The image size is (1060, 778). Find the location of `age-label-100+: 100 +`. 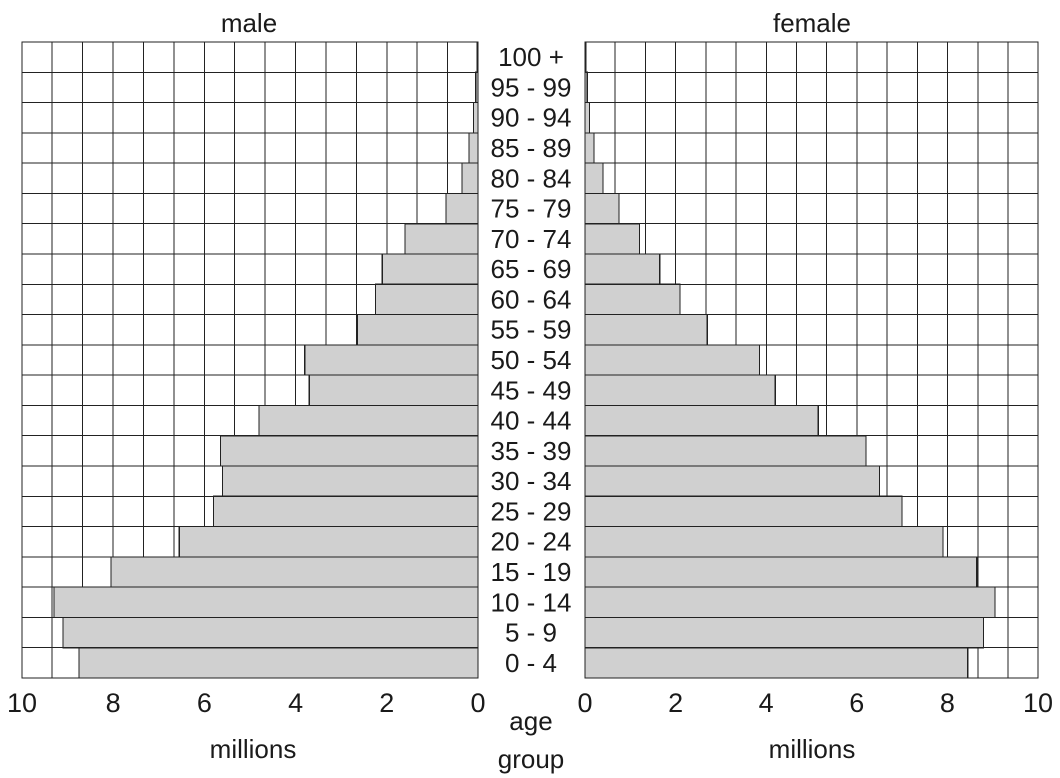

age-label-100+: 100 + is located at coordinates (531, 57).